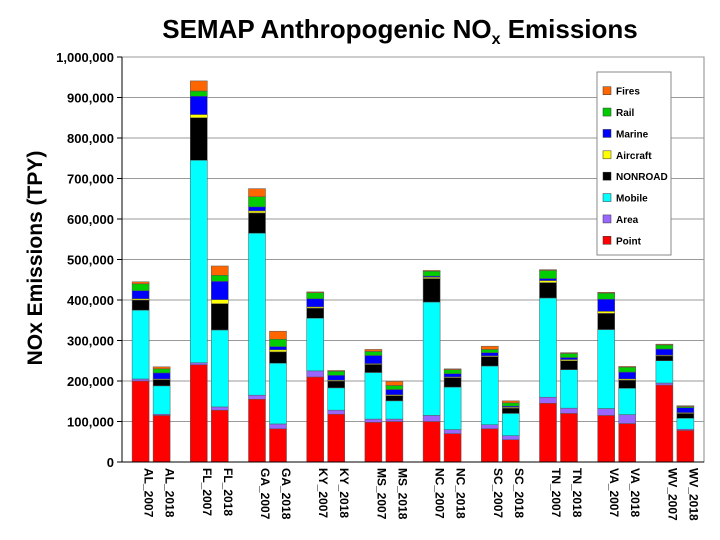 This screenshot has width=720, height=540. What do you see at coordinates (431, 271) in the screenshot?
I see `bar-segment-fires-nc-2007` at bounding box center [431, 271].